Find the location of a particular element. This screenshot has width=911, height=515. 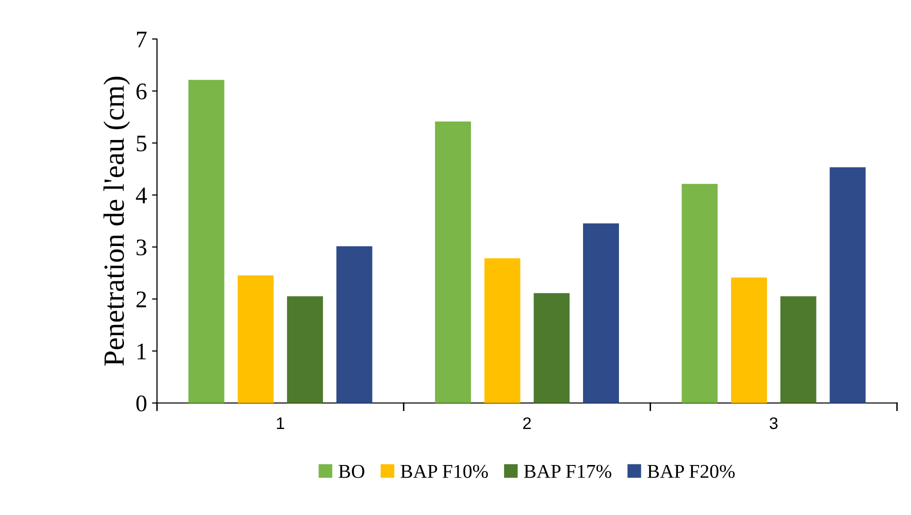

legend-label: BAP F20% is located at coordinates (691, 471).